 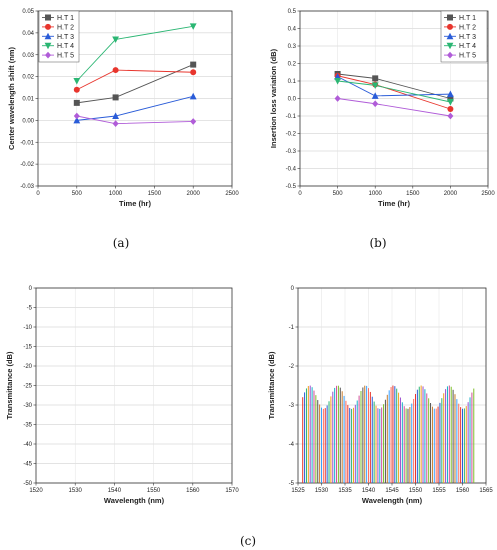 What do you see at coordinates (450, 17) in the screenshot?
I see `chart-b-legend-marker-ht1` at bounding box center [450, 17].